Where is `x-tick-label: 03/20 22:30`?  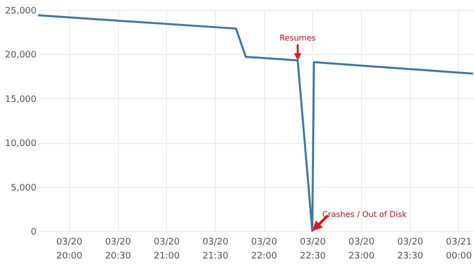
x-tick-label: 03/20 22:30 is located at coordinates (313, 250).